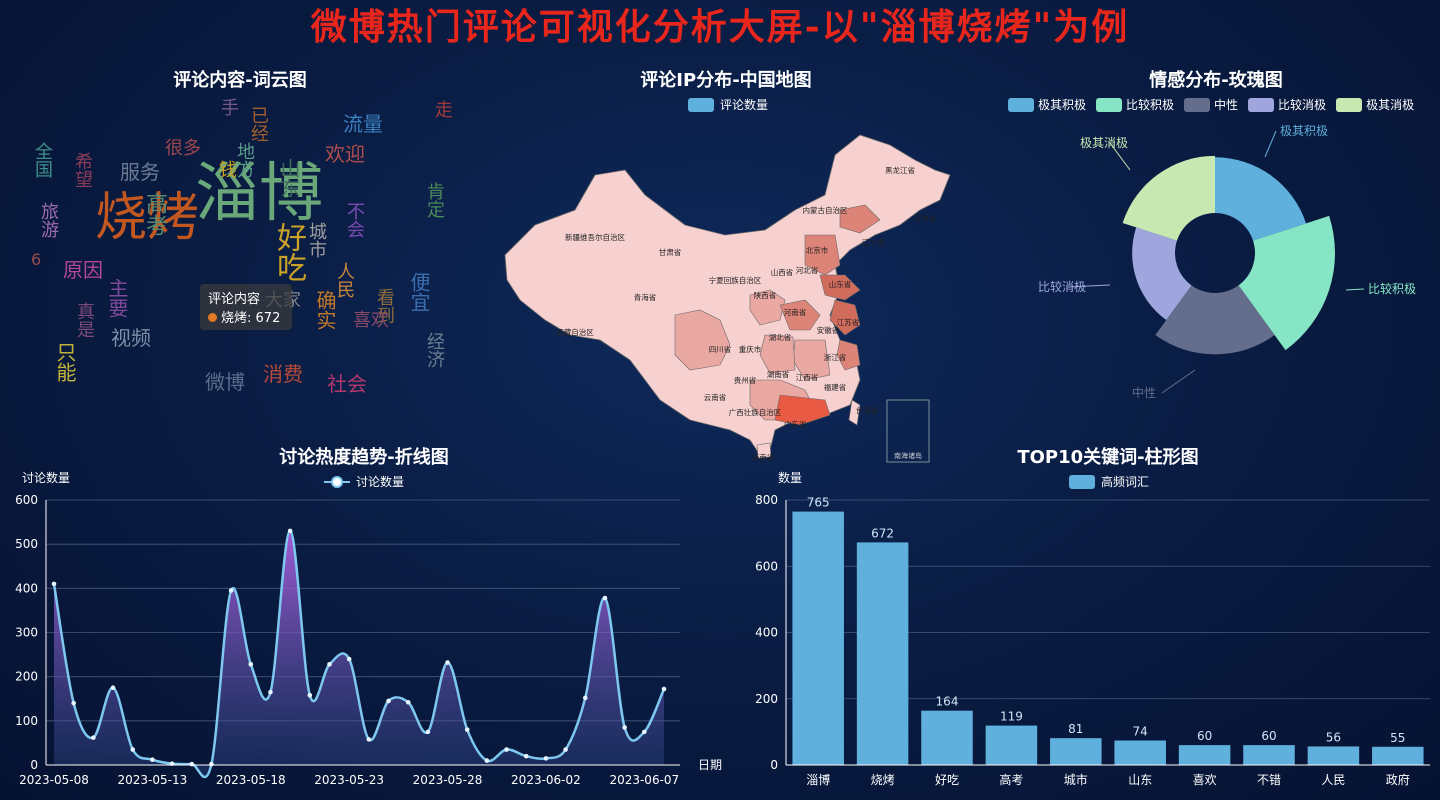 This screenshot has width=1440, height=800. What do you see at coordinates (925, 218) in the screenshot?
I see `province-label: 吉林省` at bounding box center [925, 218].